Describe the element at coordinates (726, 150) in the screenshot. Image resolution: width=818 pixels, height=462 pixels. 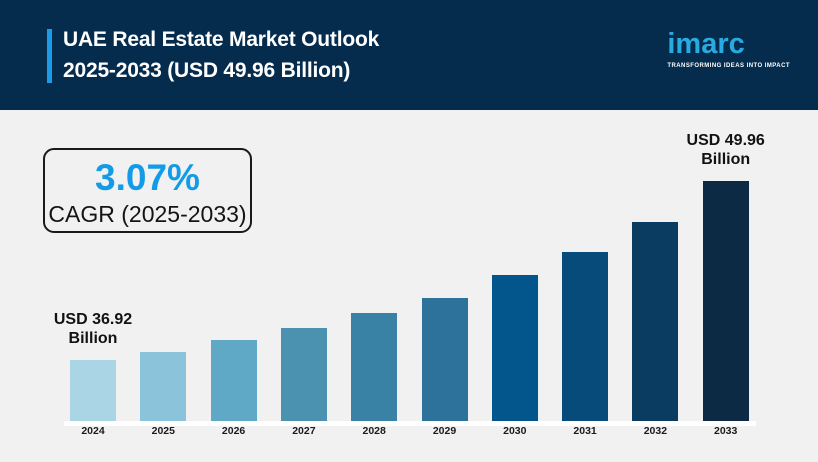
I see `value-label-2033: USD 49.96 Billion` at that location.